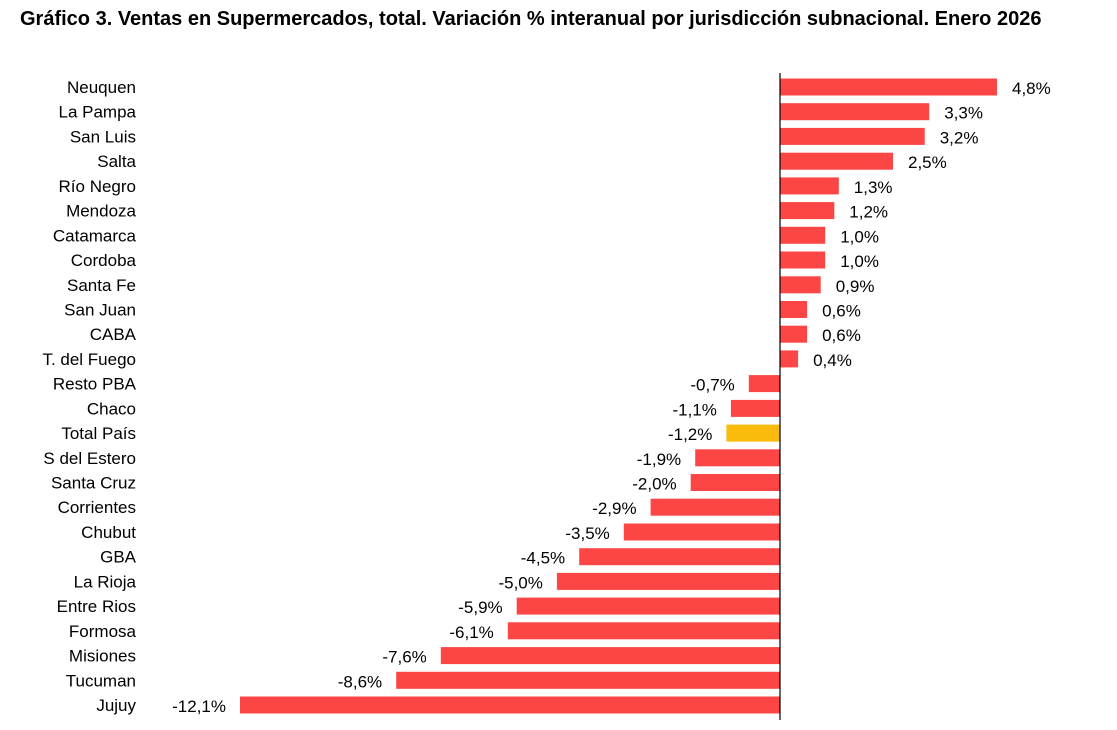 Image resolution: width=1117 pixels, height=730 pixels. Describe the element at coordinates (859, 236) in the screenshot. I see `value-label-catamarca: 1,0%` at that location.